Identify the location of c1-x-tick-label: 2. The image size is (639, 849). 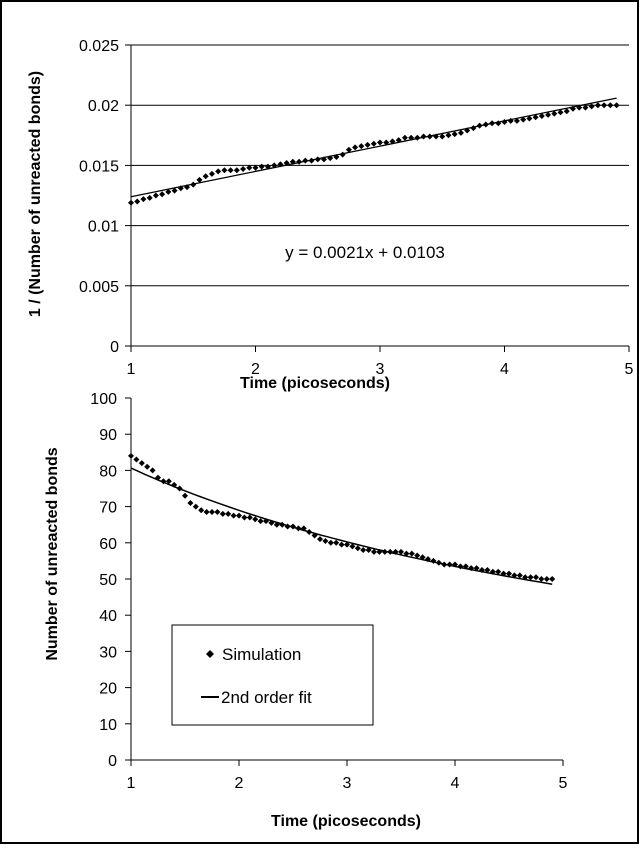
(255, 369).